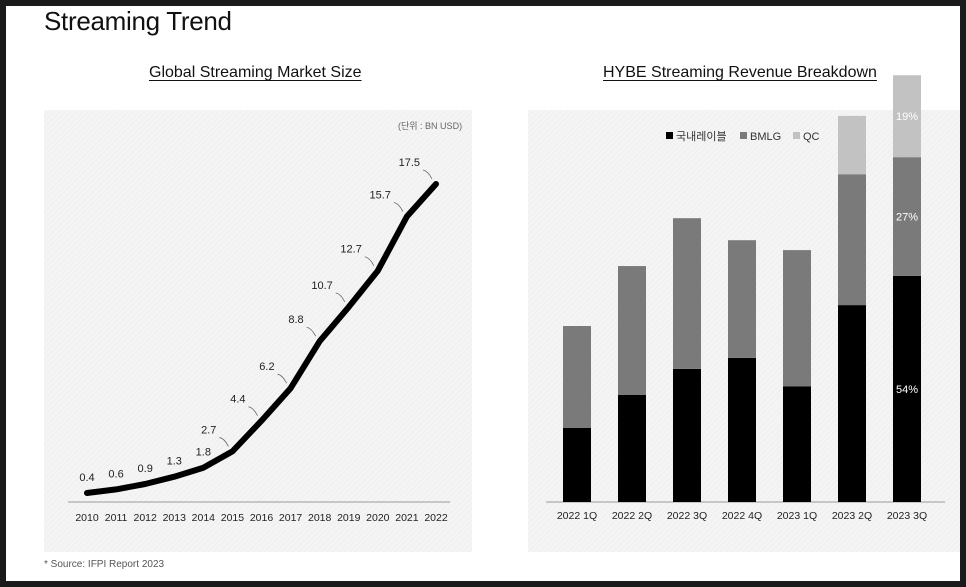  I want to click on legend-label: QC, so click(811, 137).